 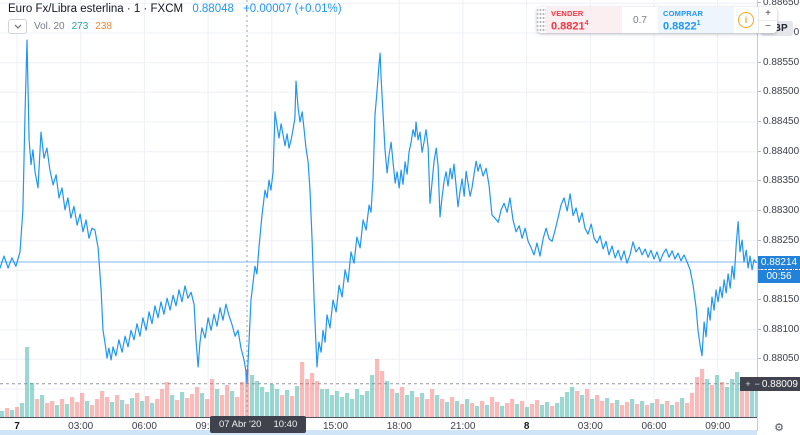 What do you see at coordinates (640, 20) in the screenshot?
I see `spread-value: 0.7` at bounding box center [640, 20].